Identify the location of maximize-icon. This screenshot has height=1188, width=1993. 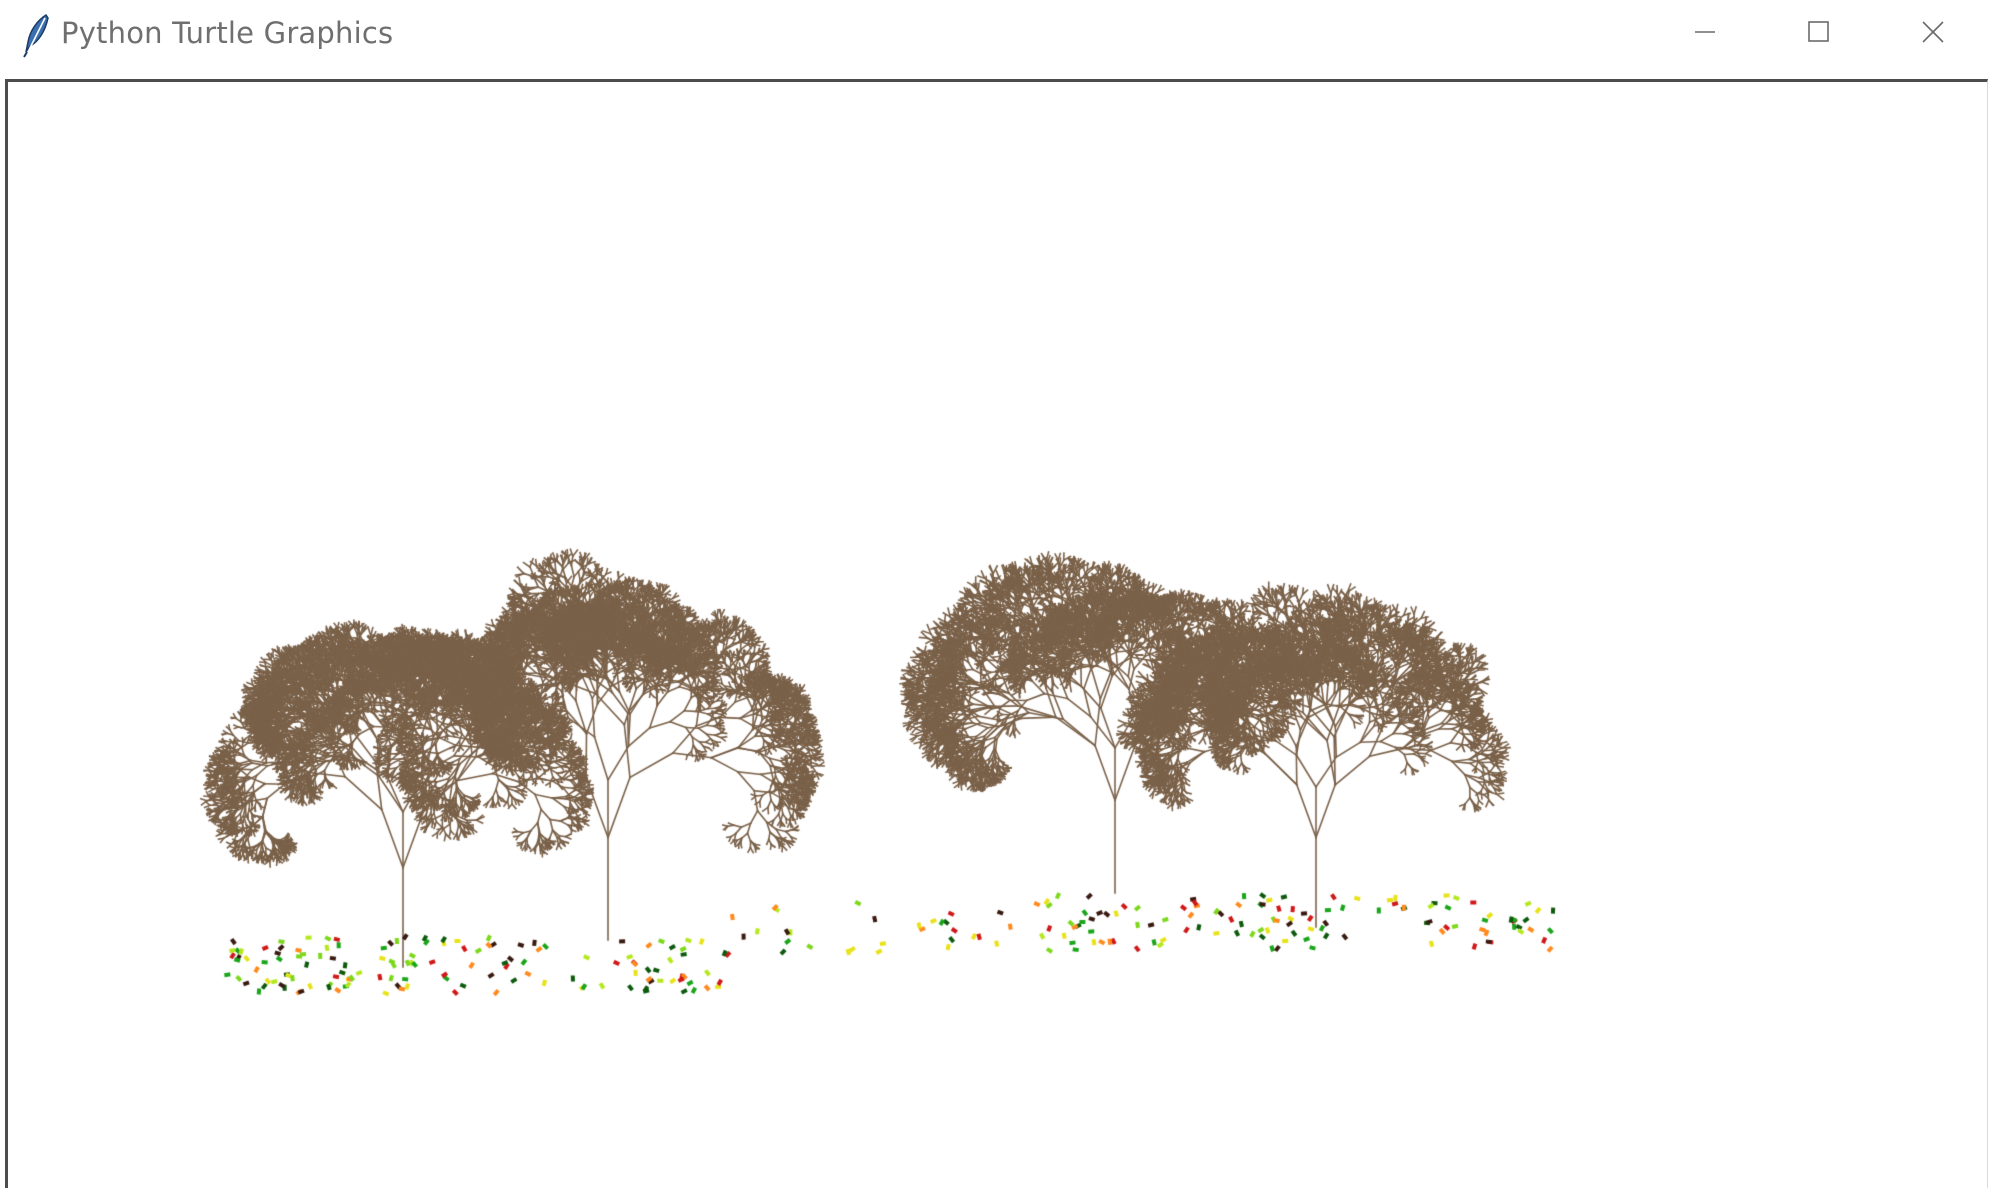
(1818, 31).